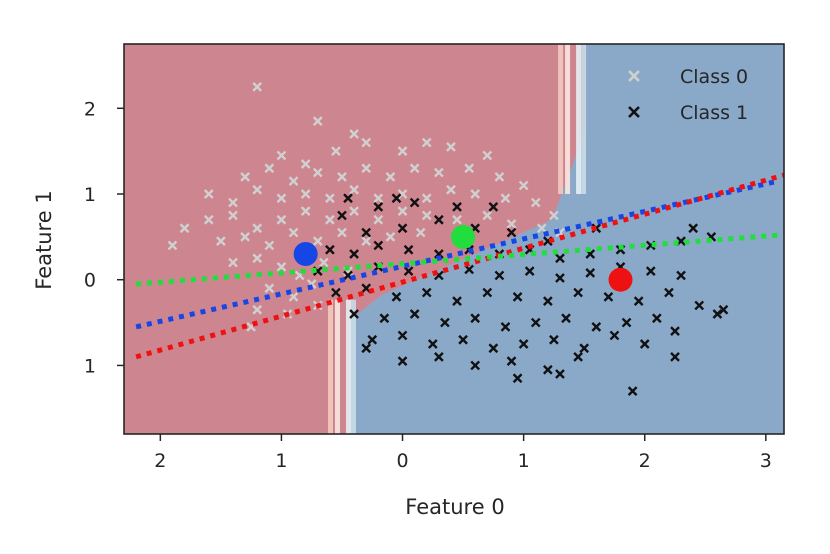 The image size is (830, 554). Describe the element at coordinates (90, 281) in the screenshot. I see `y-tick-label: 0` at that location.